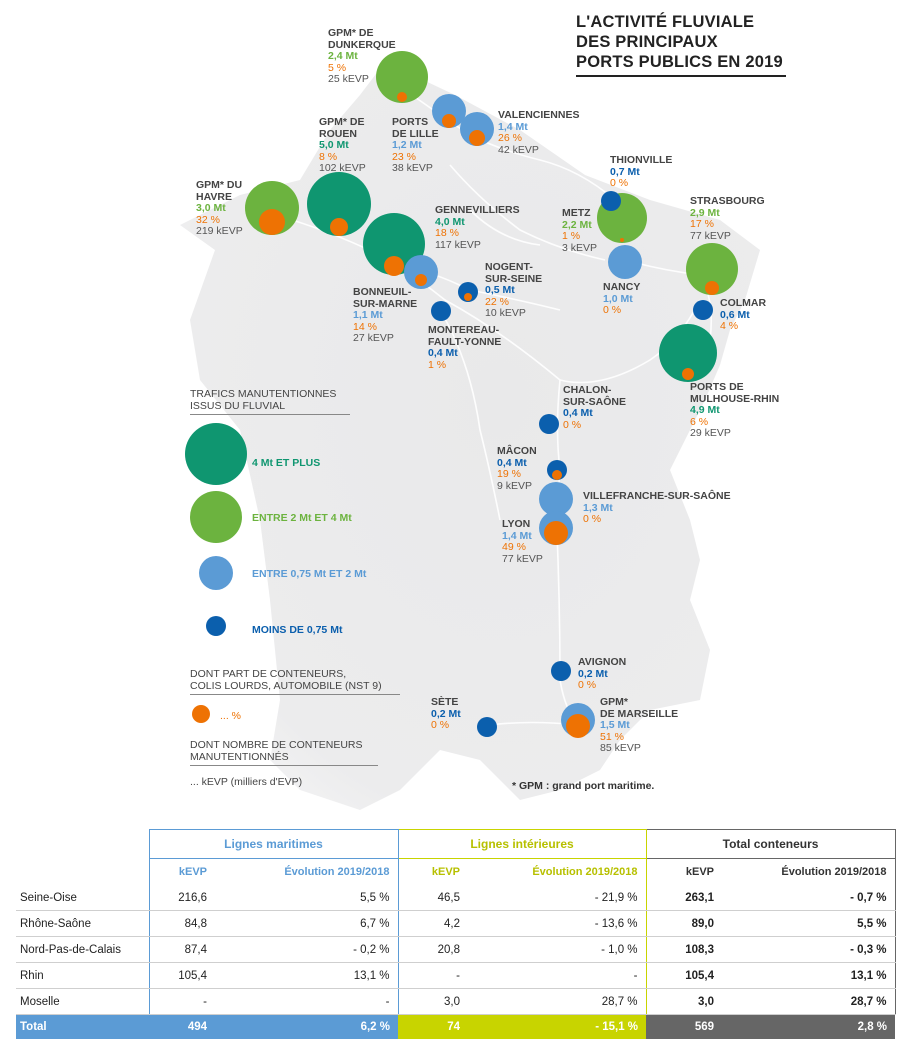 The image size is (909, 1063). What do you see at coordinates (450, 221) in the screenshot?
I see `port-traffic: 4,0 Mt` at bounding box center [450, 221].